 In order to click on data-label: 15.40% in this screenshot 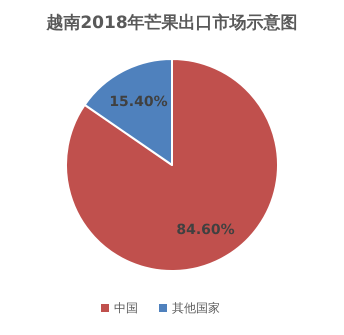, I will do `click(138, 102)`.